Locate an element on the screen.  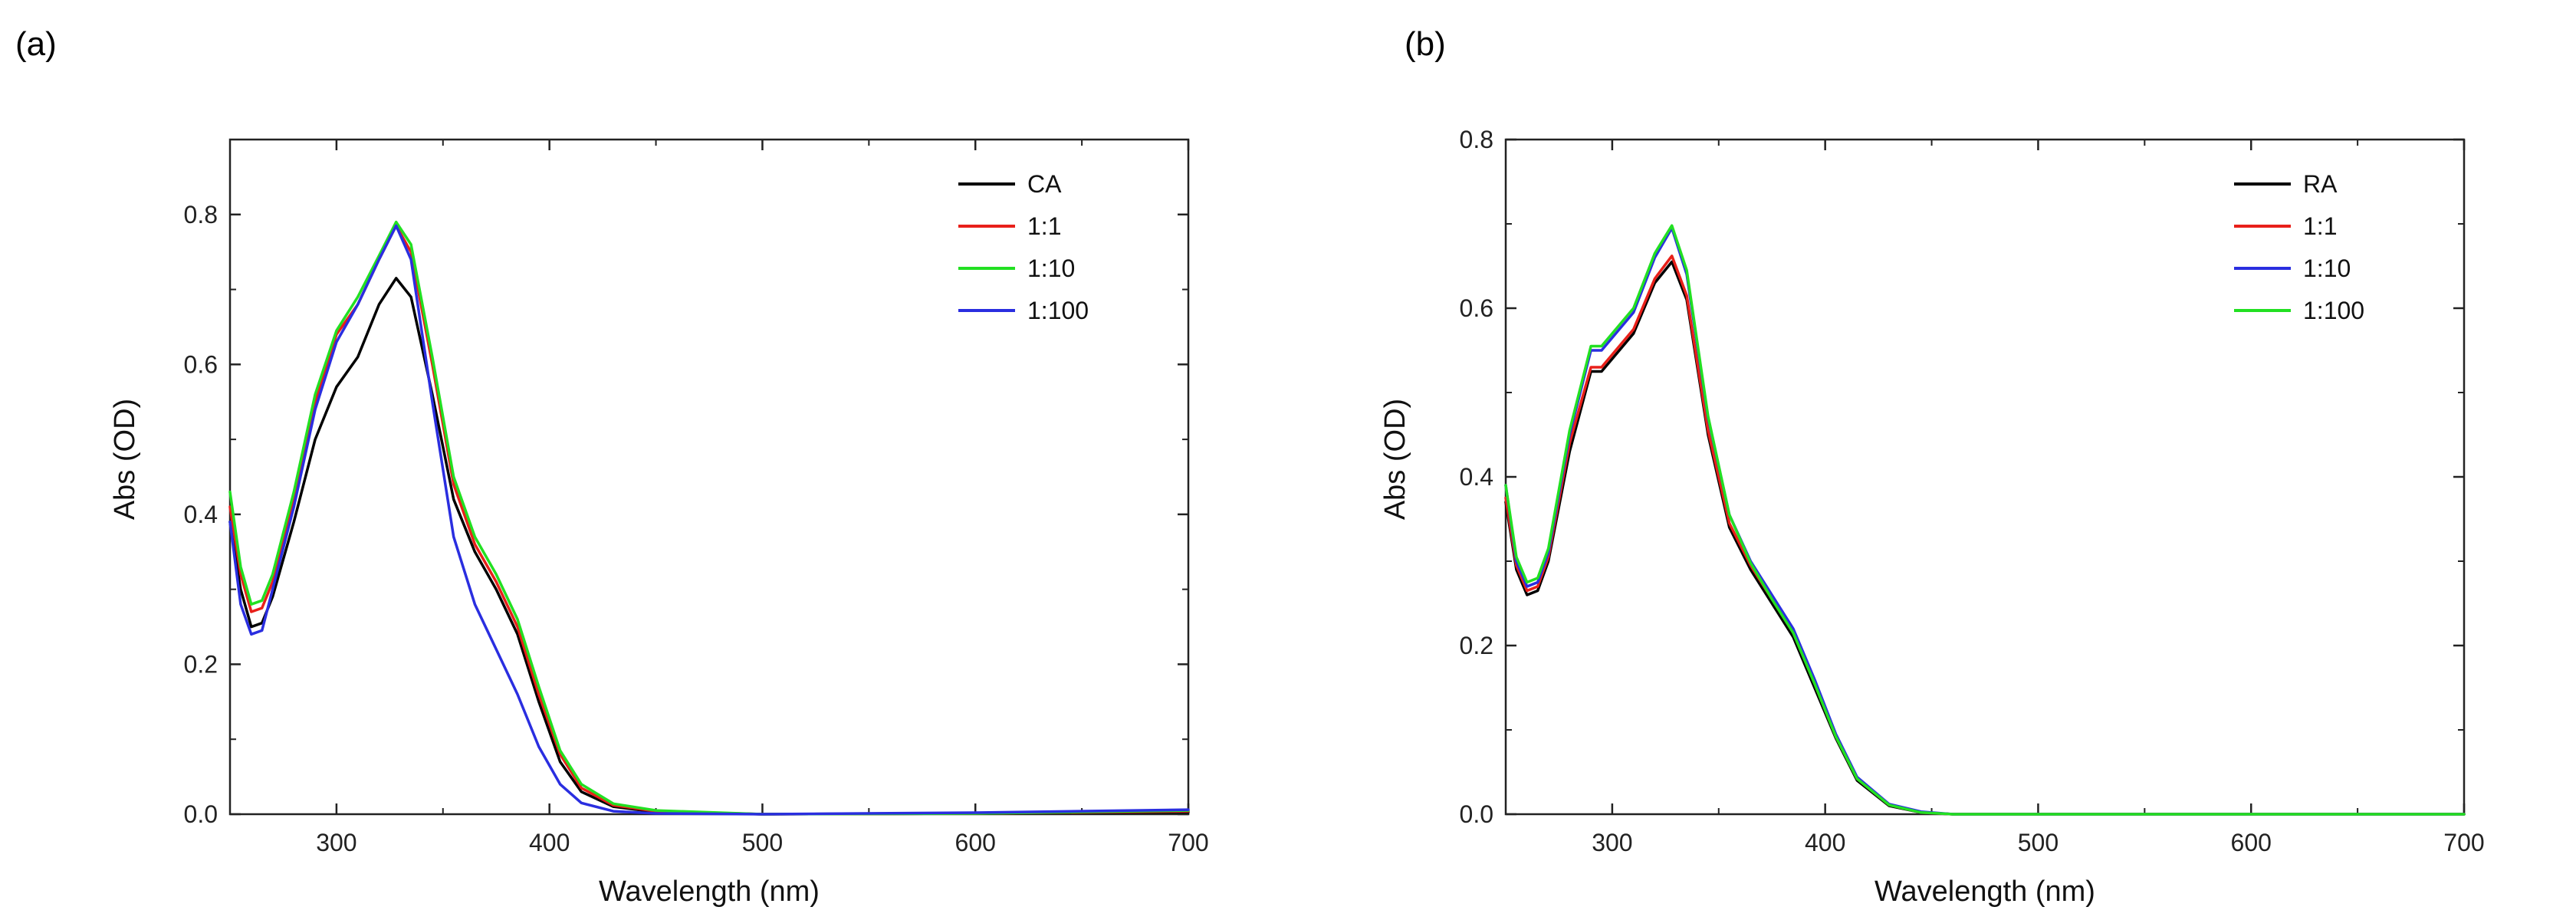
legend-label: CA is located at coordinates (1044, 184).